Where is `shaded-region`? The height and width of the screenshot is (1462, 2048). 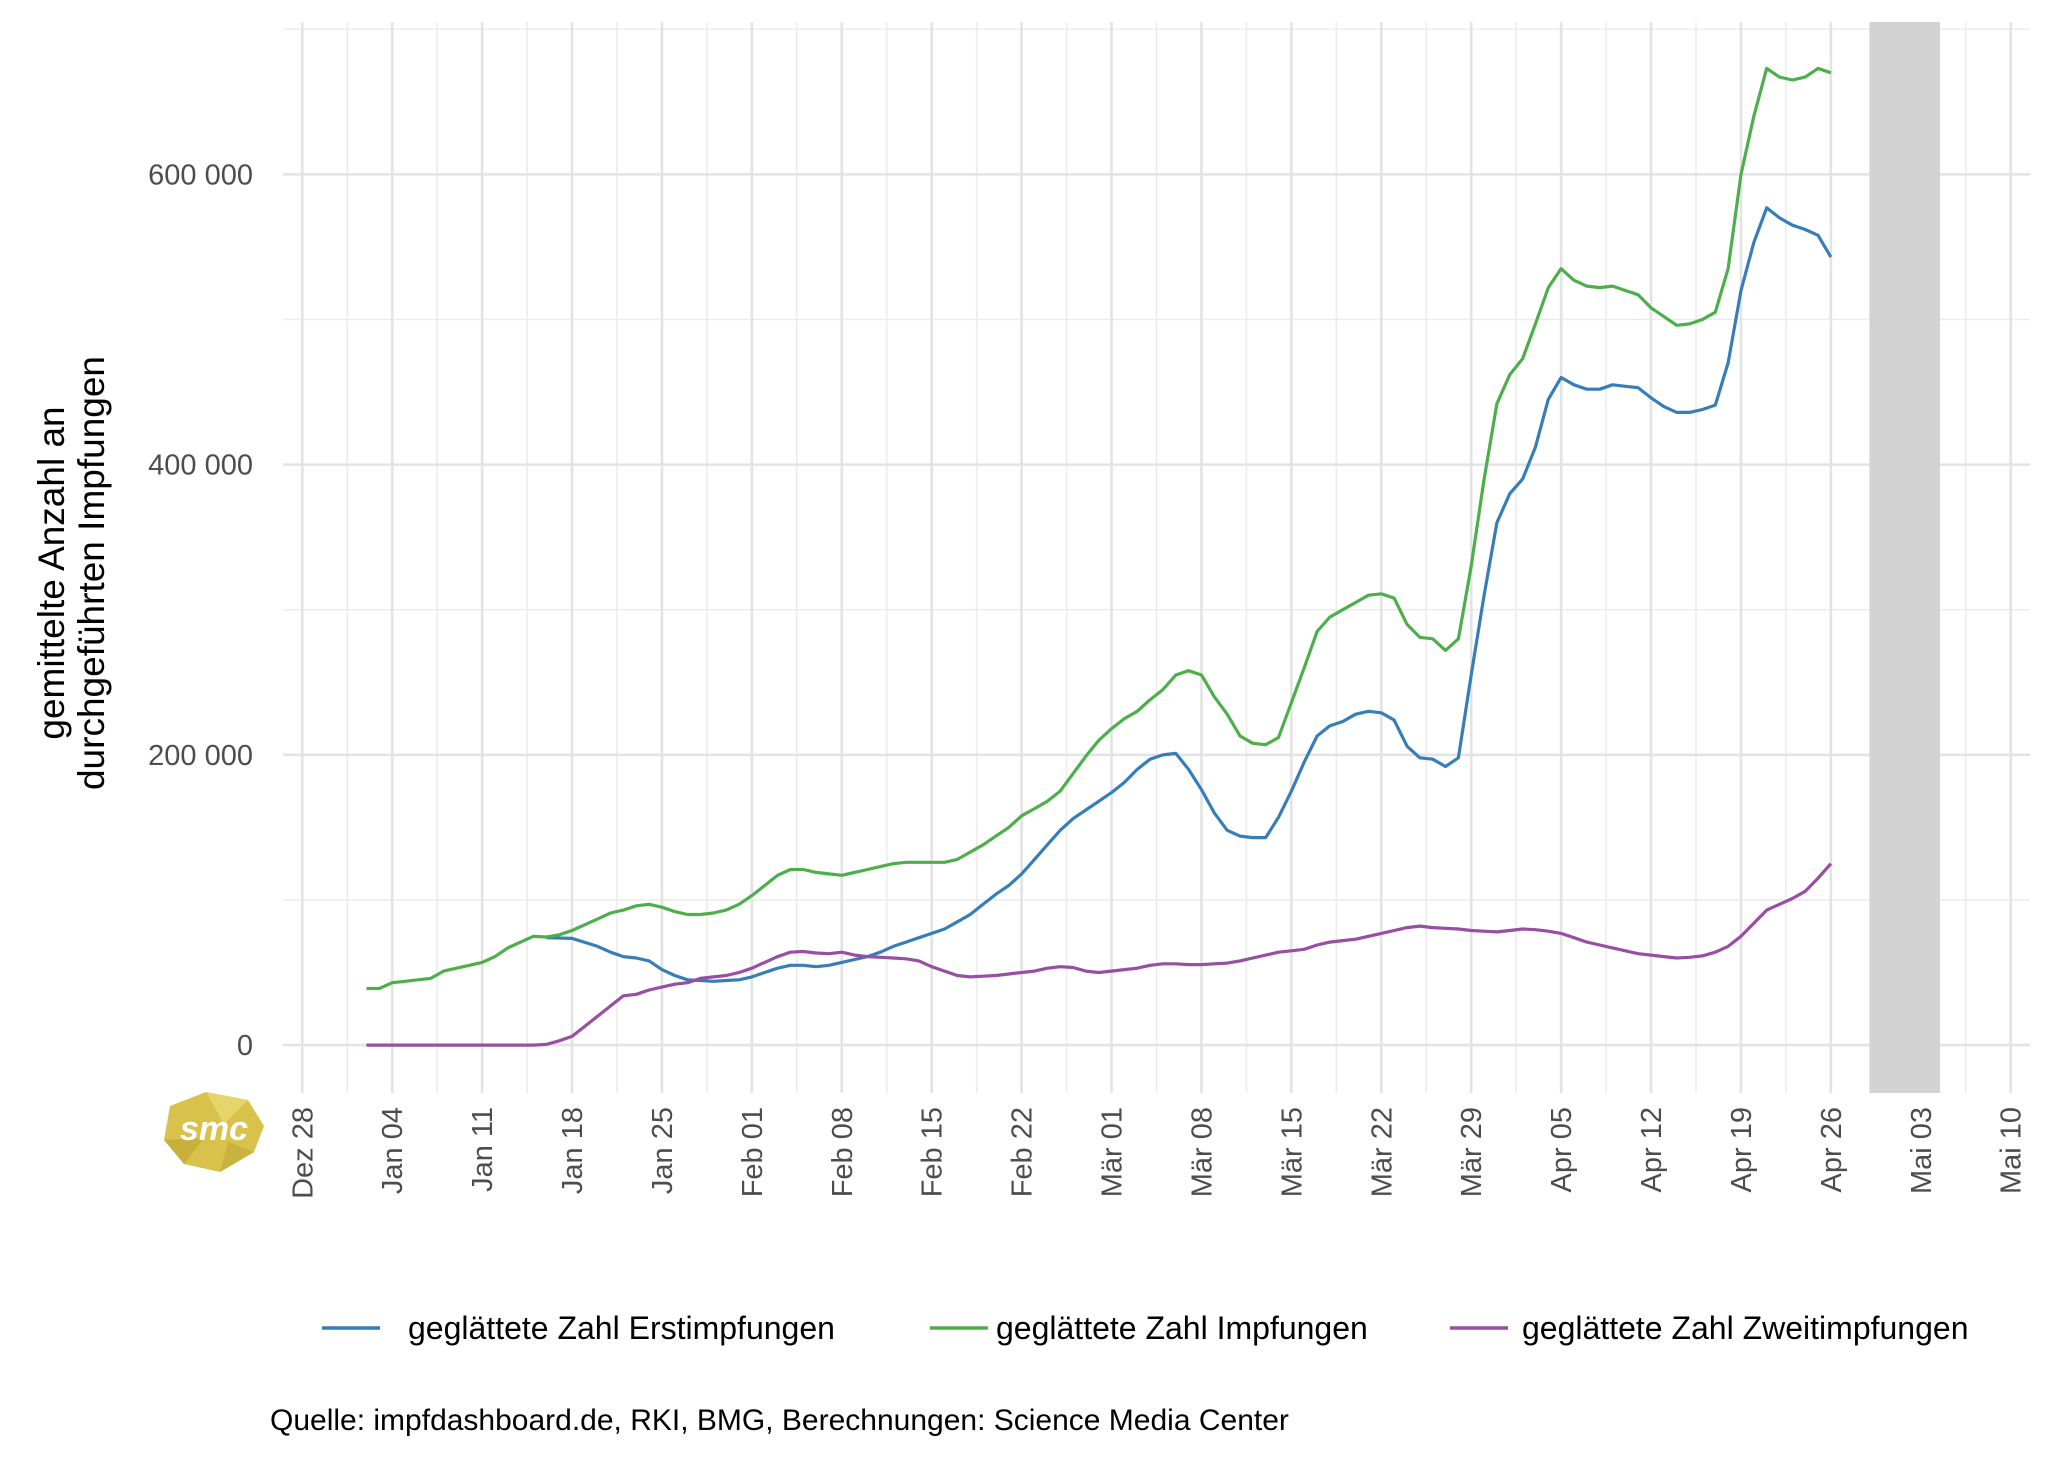 shaded-region is located at coordinates (1905, 557).